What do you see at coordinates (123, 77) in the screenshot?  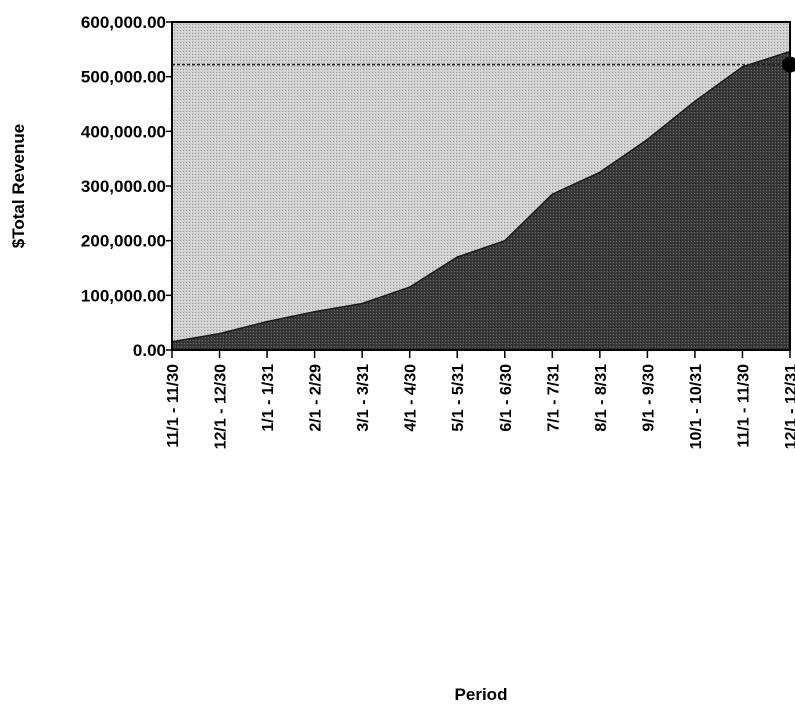 I see `y-tick-label: 500,000.00` at bounding box center [123, 77].